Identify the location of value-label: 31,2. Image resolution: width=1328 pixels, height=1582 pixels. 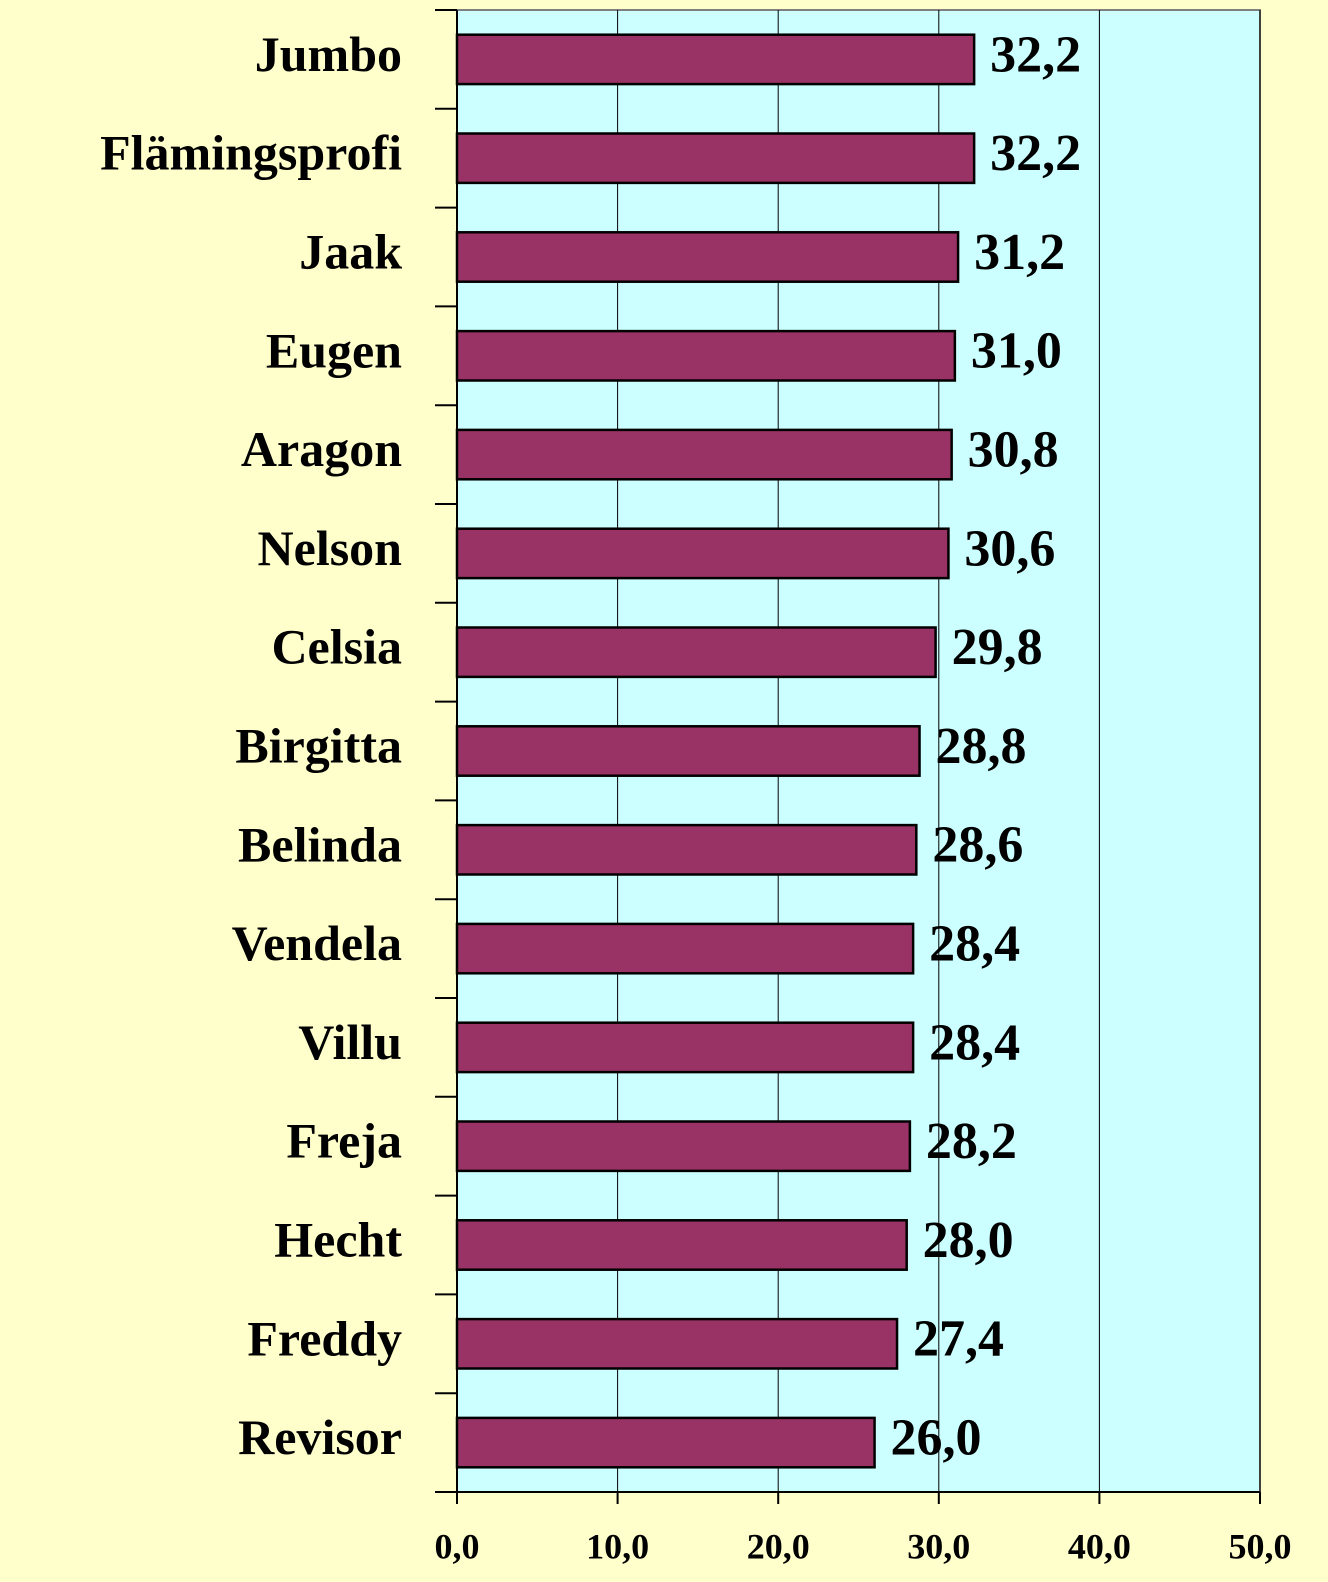
(1019, 252).